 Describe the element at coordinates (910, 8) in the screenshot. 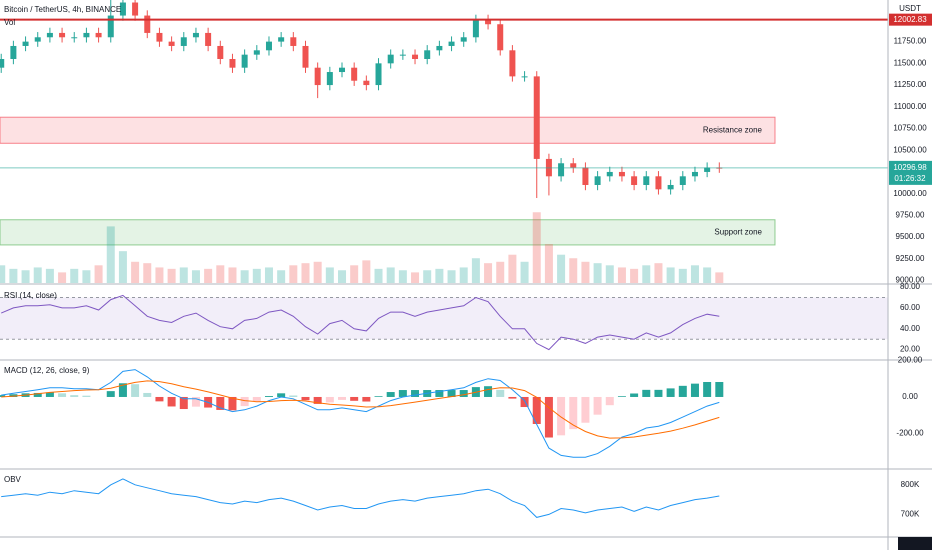

I see `currency: USDT` at that location.